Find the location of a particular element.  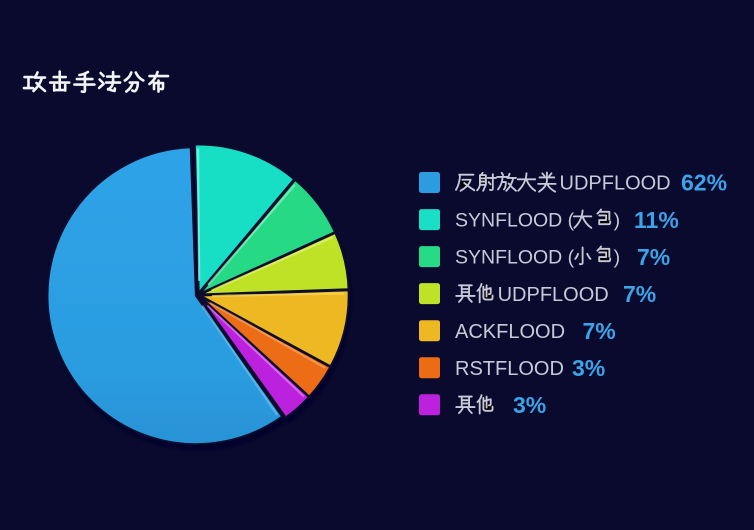

svg-text: RSTFLOOD is located at coordinates (509, 369).